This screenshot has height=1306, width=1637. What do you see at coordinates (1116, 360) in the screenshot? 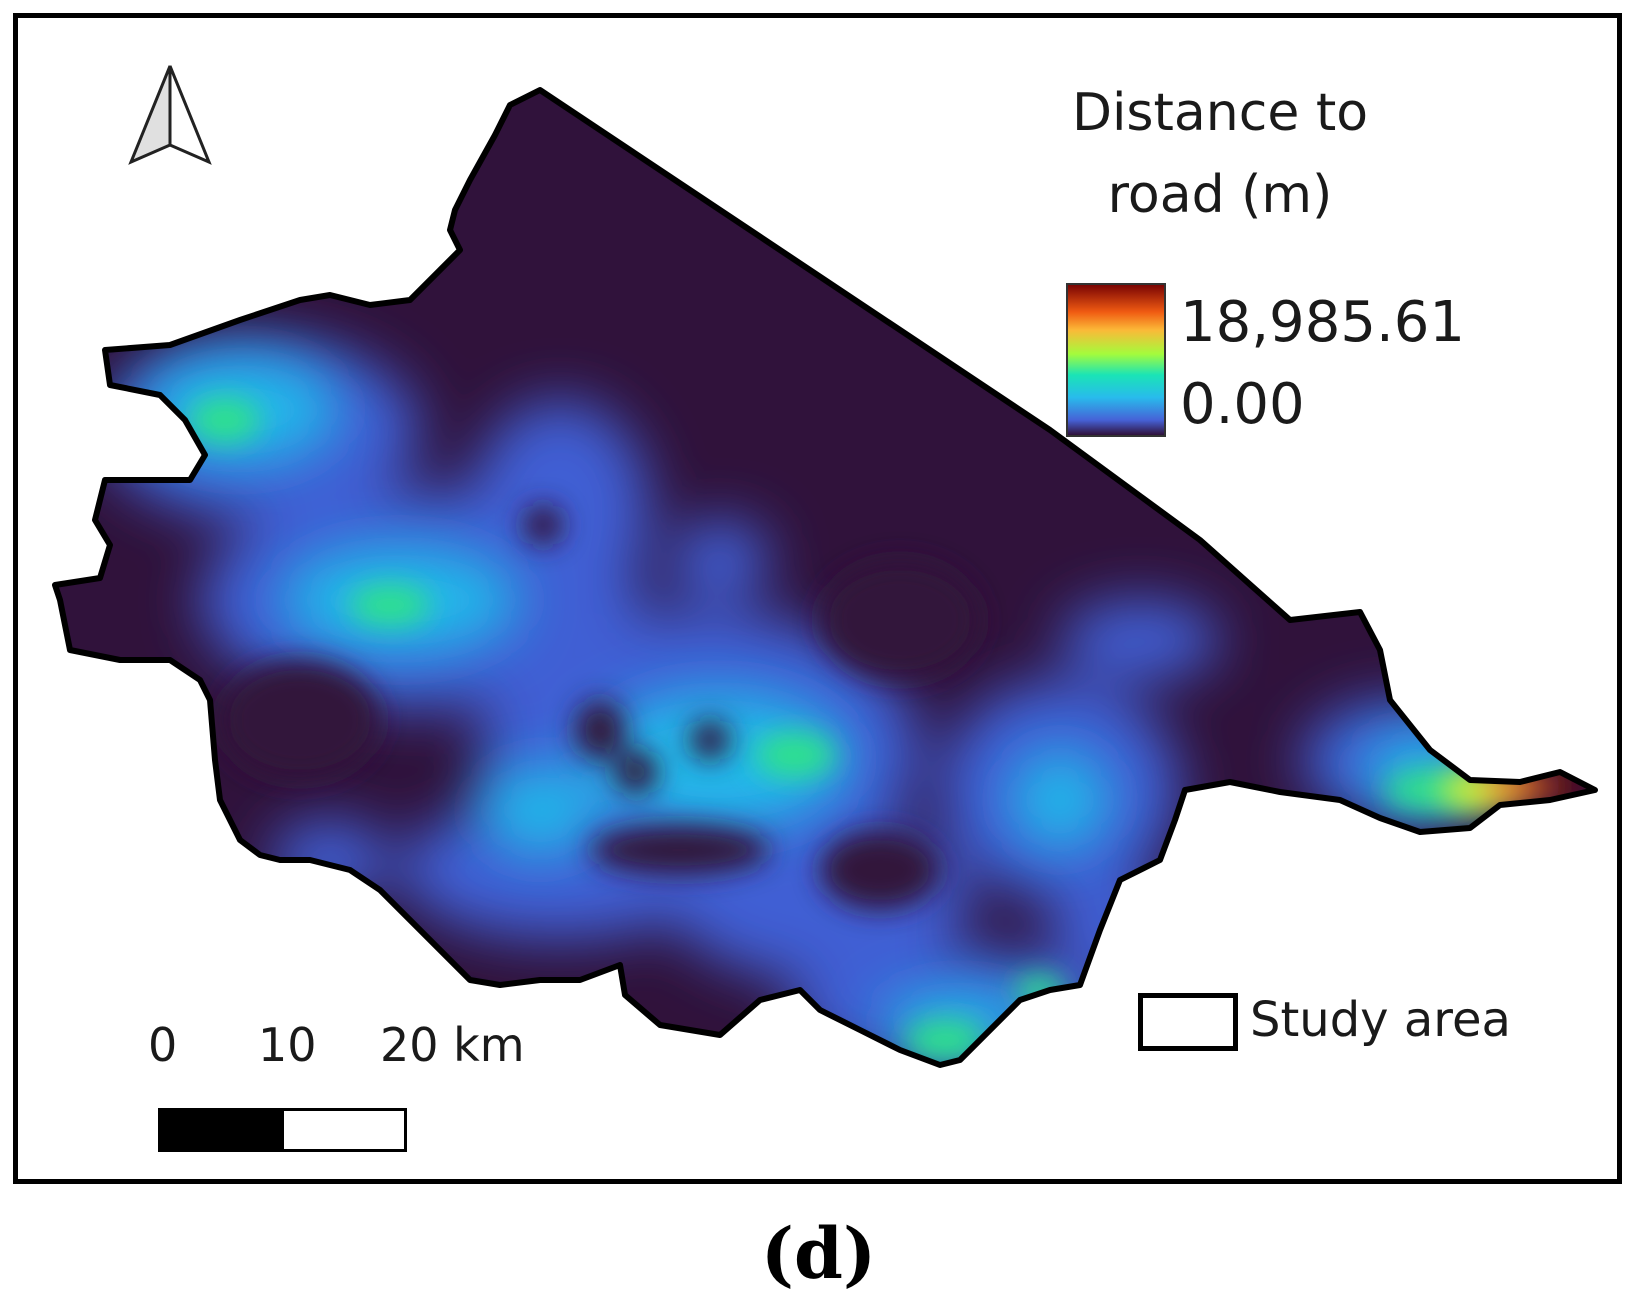
I see `color-ramp` at bounding box center [1116, 360].